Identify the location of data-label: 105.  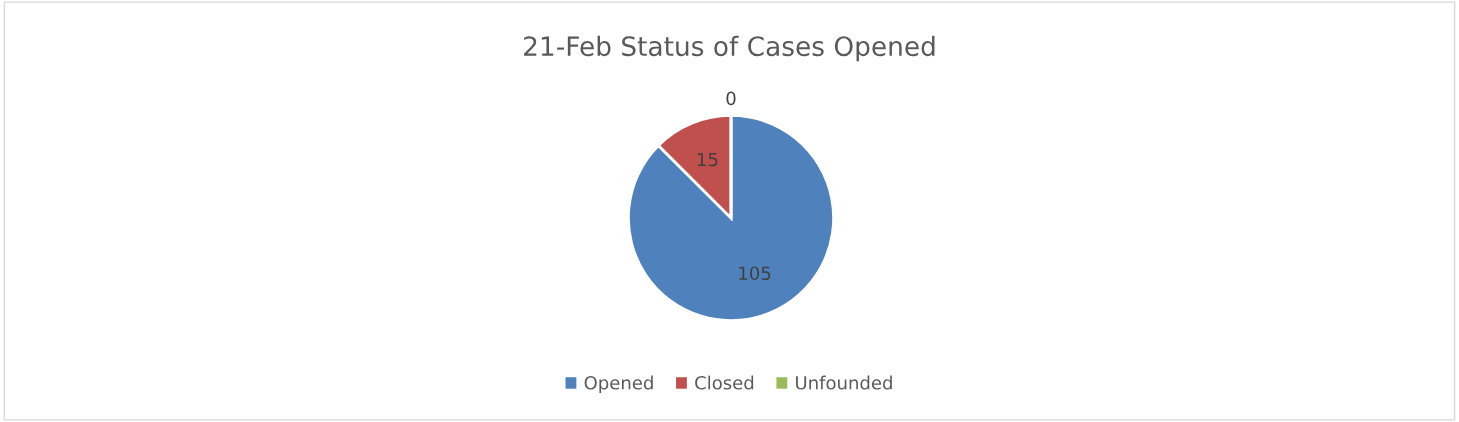
(755, 273).